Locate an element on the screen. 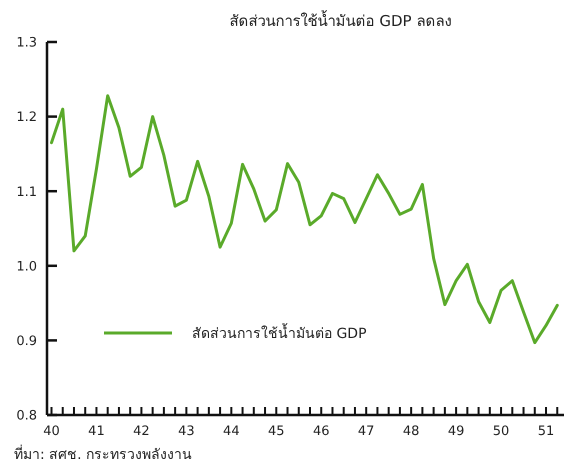 The image size is (577, 471). x-tick-label: 46 is located at coordinates (321, 431).